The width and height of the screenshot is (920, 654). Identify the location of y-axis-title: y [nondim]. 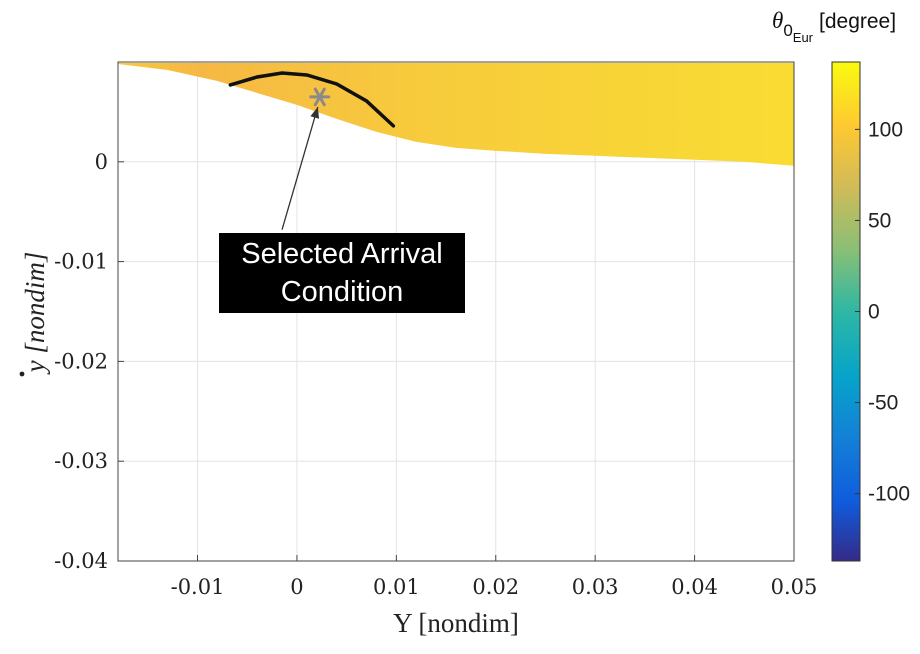
(35, 314).